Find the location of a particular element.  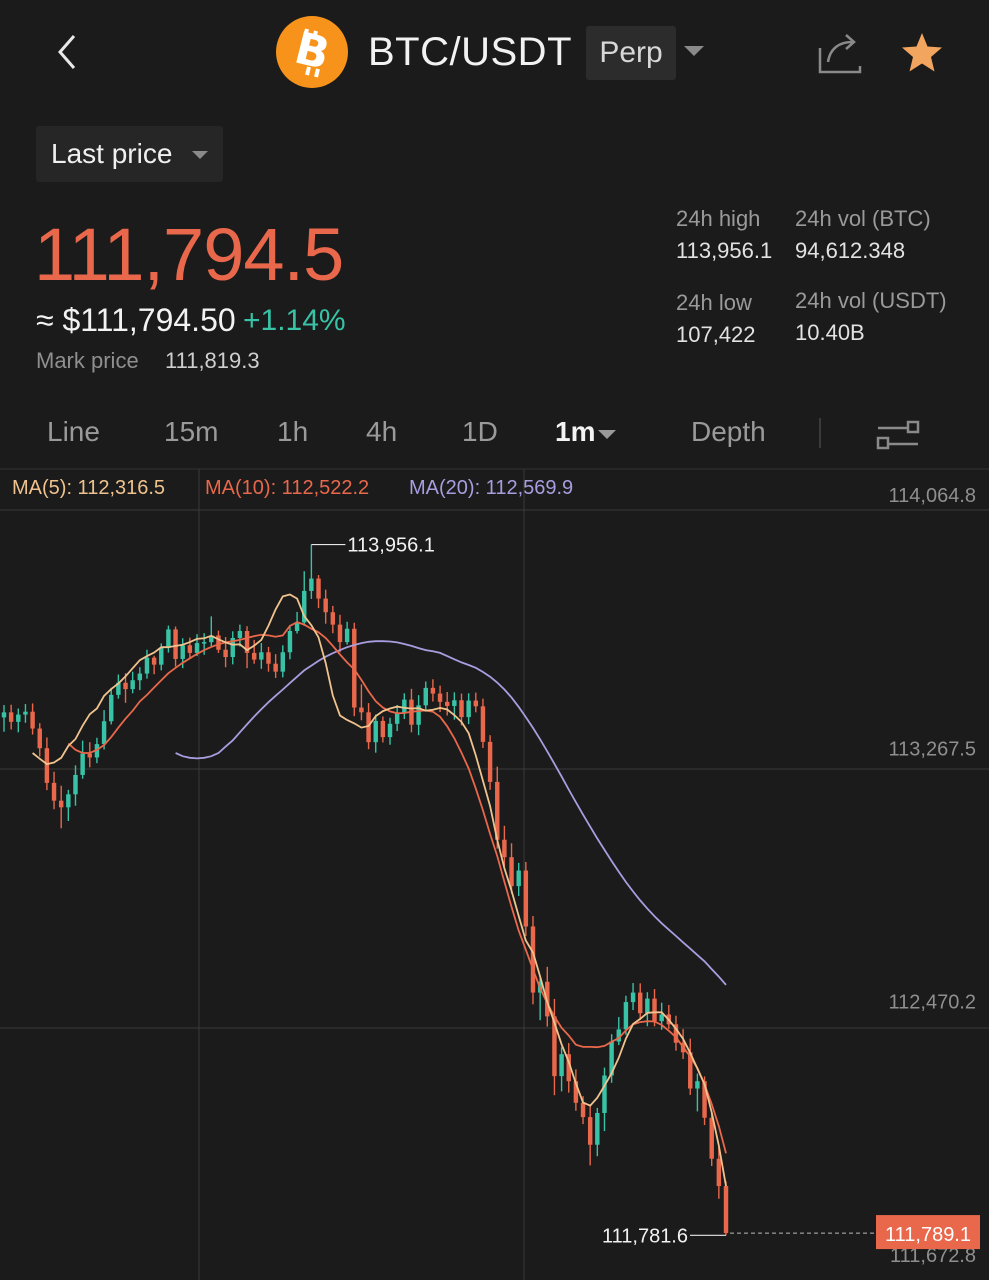

y-axis-label: 112,470.2 is located at coordinates (933, 1003).